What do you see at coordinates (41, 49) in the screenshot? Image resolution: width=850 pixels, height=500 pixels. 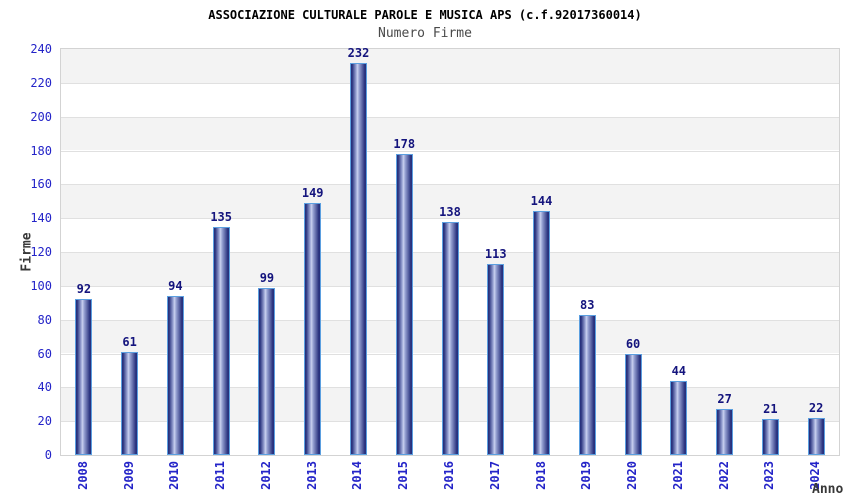 I see `y-tick-label: 240` at bounding box center [41, 49].